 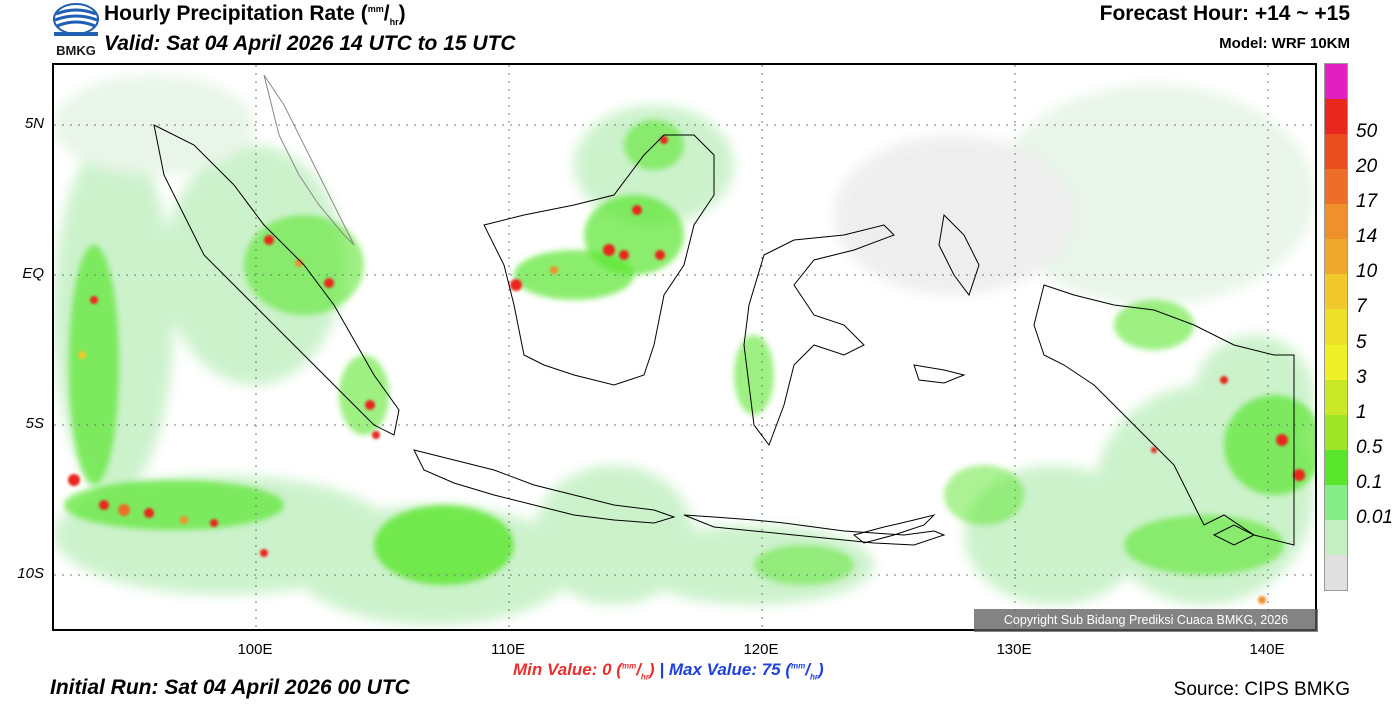 I want to click on colorbar, so click(x=1336, y=327).